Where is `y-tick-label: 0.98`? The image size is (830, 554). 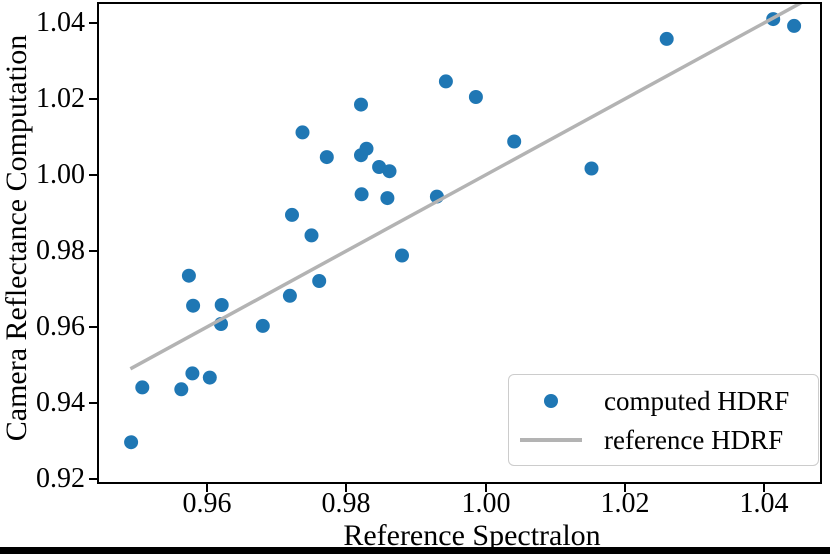 y-tick-label: 0.98 is located at coordinates (60, 250).